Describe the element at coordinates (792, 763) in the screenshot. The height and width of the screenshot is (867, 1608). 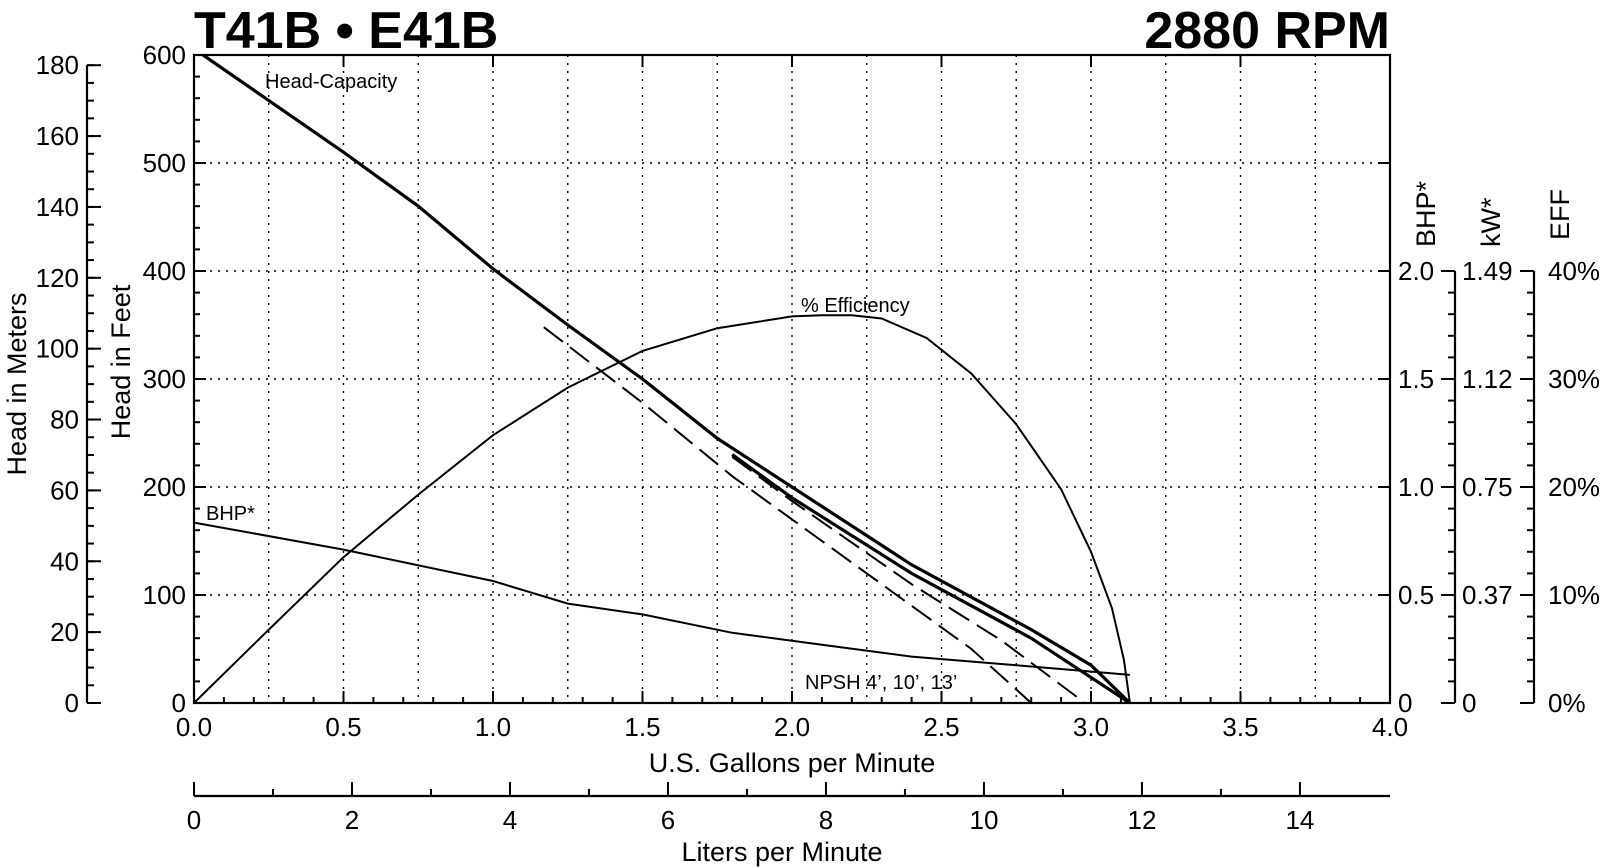
I see `x-axis-title-gpm: U.S. Gallons per Minute` at that location.